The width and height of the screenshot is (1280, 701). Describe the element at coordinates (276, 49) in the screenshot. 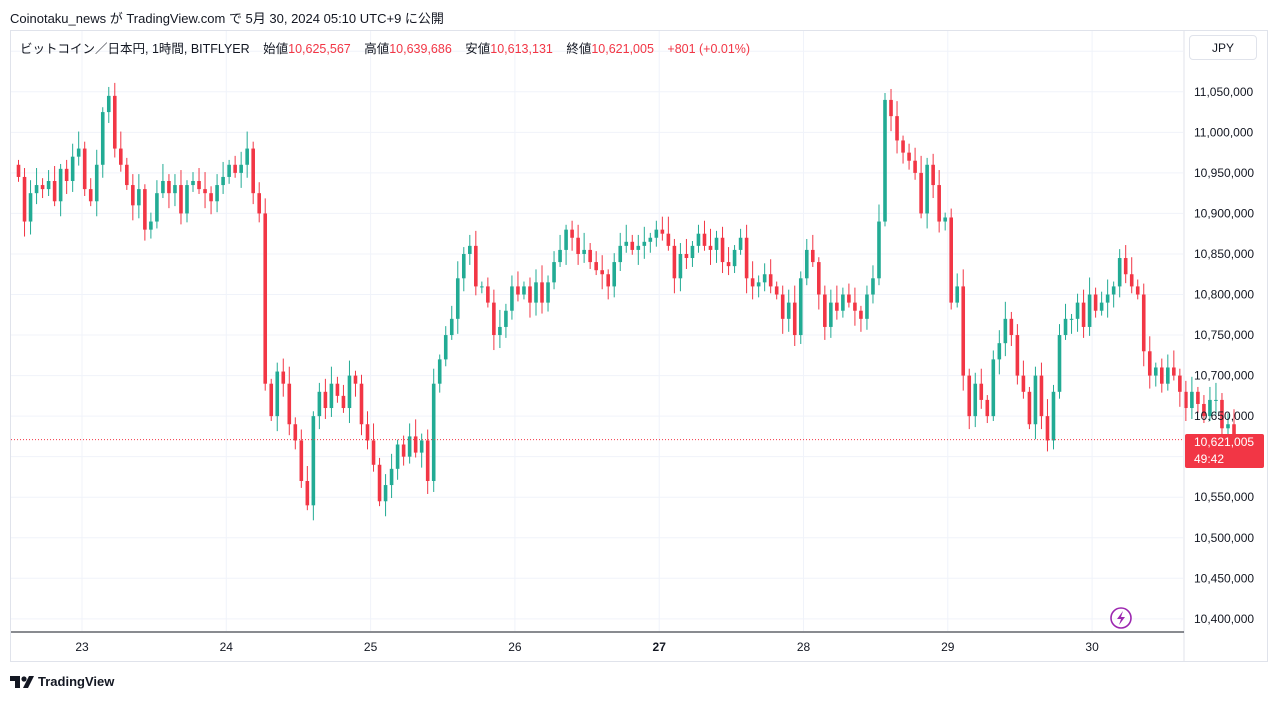

I see `open-label: 始値` at that location.